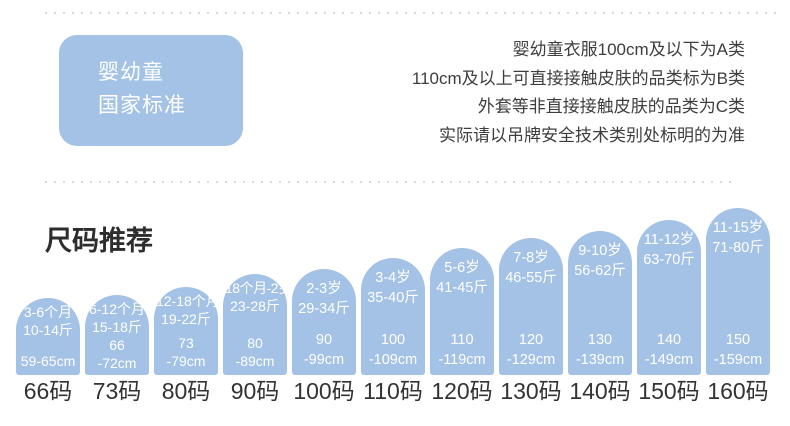 Image resolution: width=790 pixels, height=426 pixels. What do you see at coordinates (186, 343) in the screenshot?
I see `height-range-1: 73` at bounding box center [186, 343].